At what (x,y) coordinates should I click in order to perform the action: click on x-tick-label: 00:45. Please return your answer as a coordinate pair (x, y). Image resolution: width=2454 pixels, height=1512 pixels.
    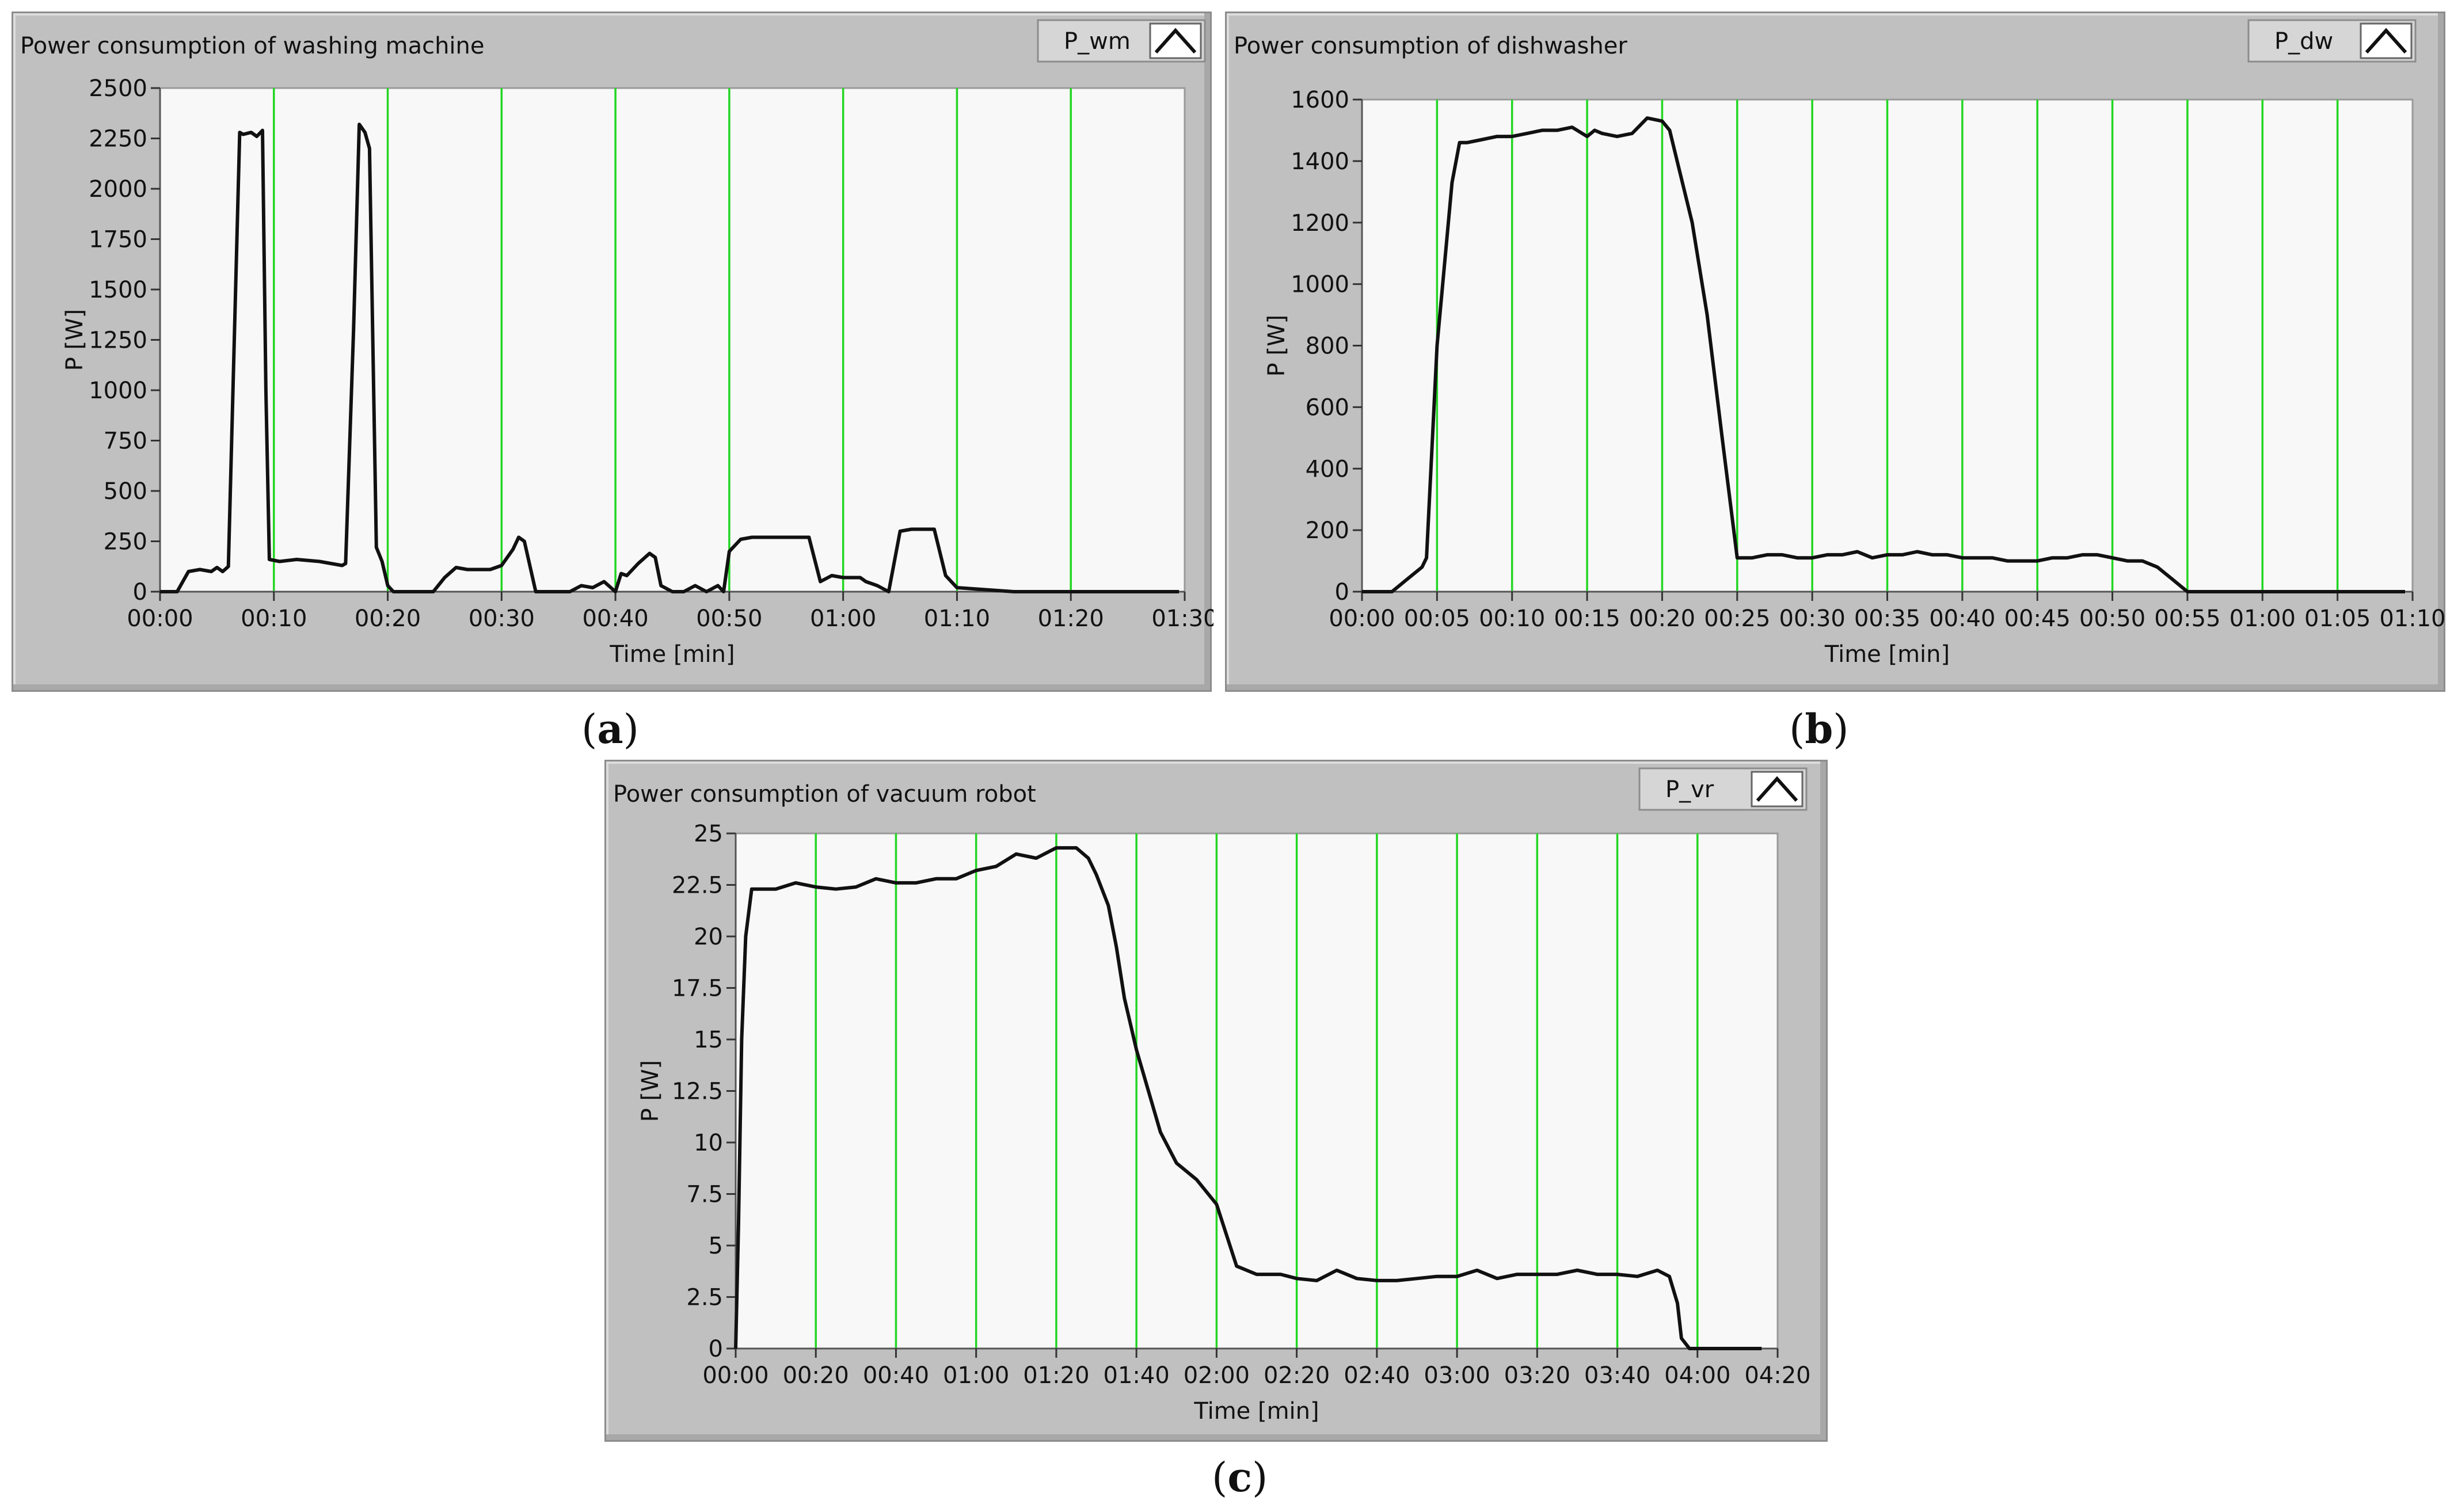
    Looking at the image, I should click on (2038, 618).